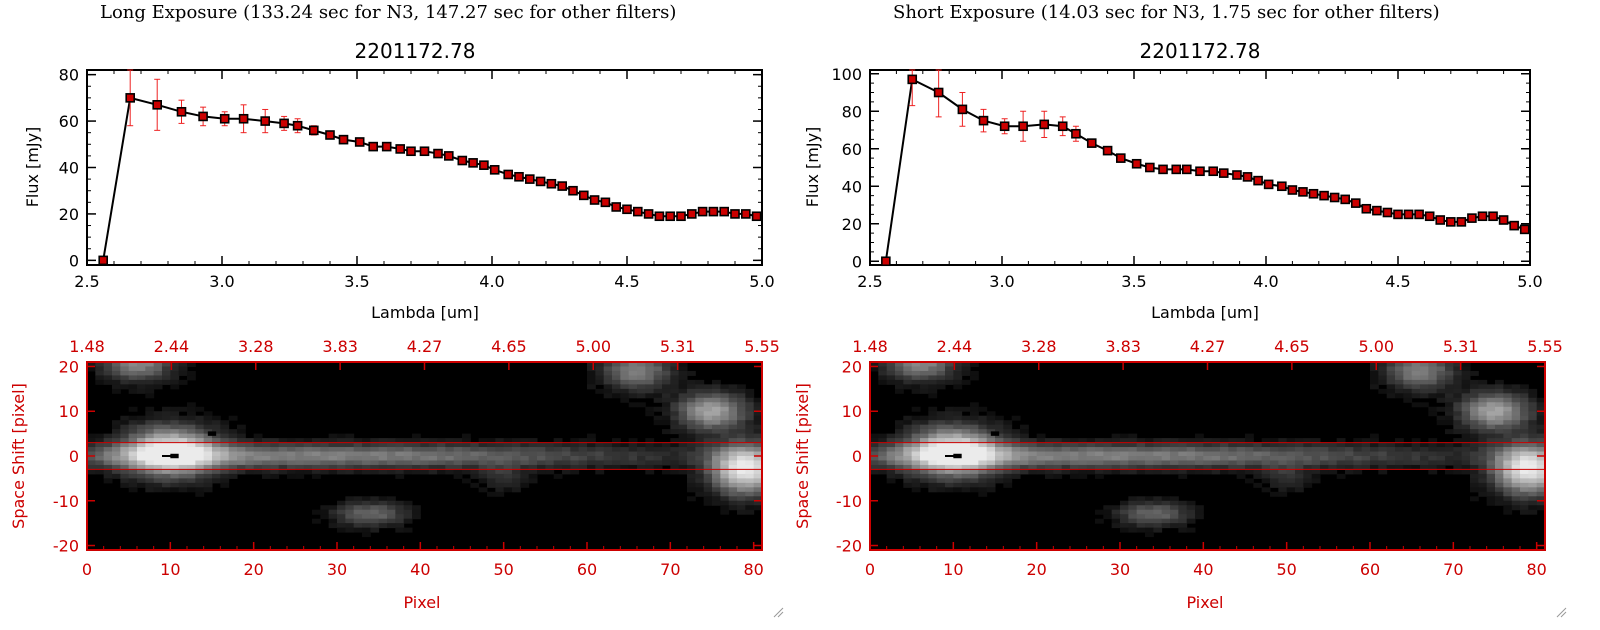  What do you see at coordinates (1461, 346) in the screenshot?
I see `top-tick-label: 5.31` at bounding box center [1461, 346].